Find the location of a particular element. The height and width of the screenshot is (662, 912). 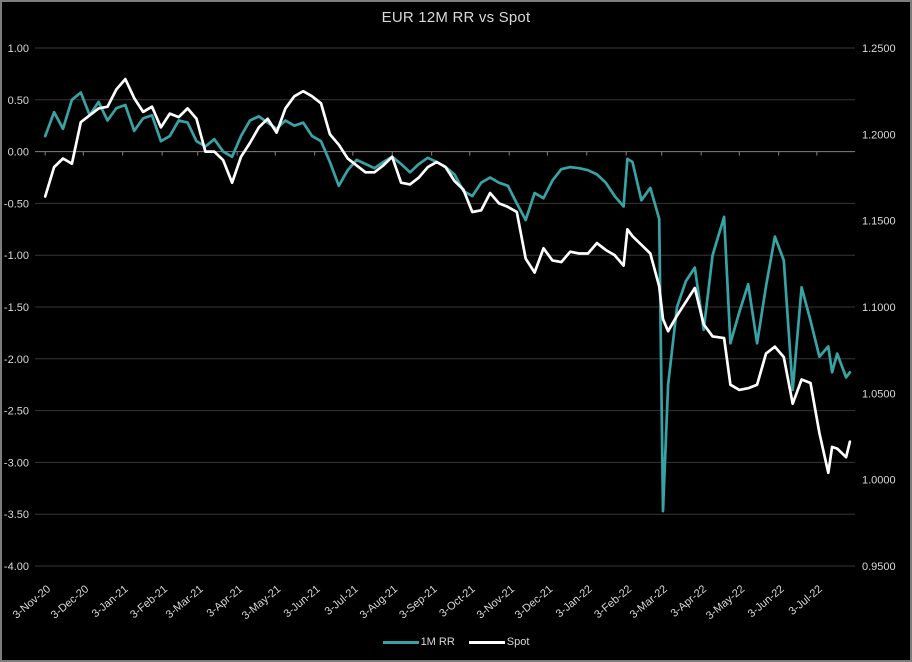

x-axis-label: 3-Mar-21 is located at coordinates (185, 602).